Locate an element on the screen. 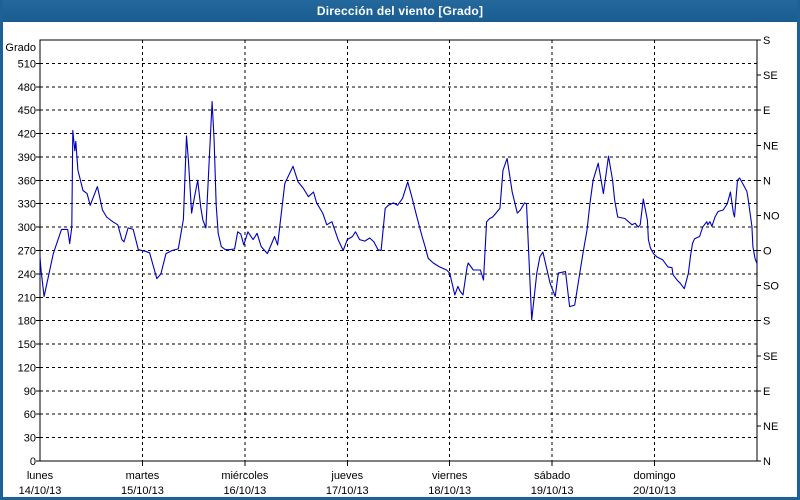 The width and height of the screenshot is (800, 500). y-left-tick-label: 330 is located at coordinates (27, 205).